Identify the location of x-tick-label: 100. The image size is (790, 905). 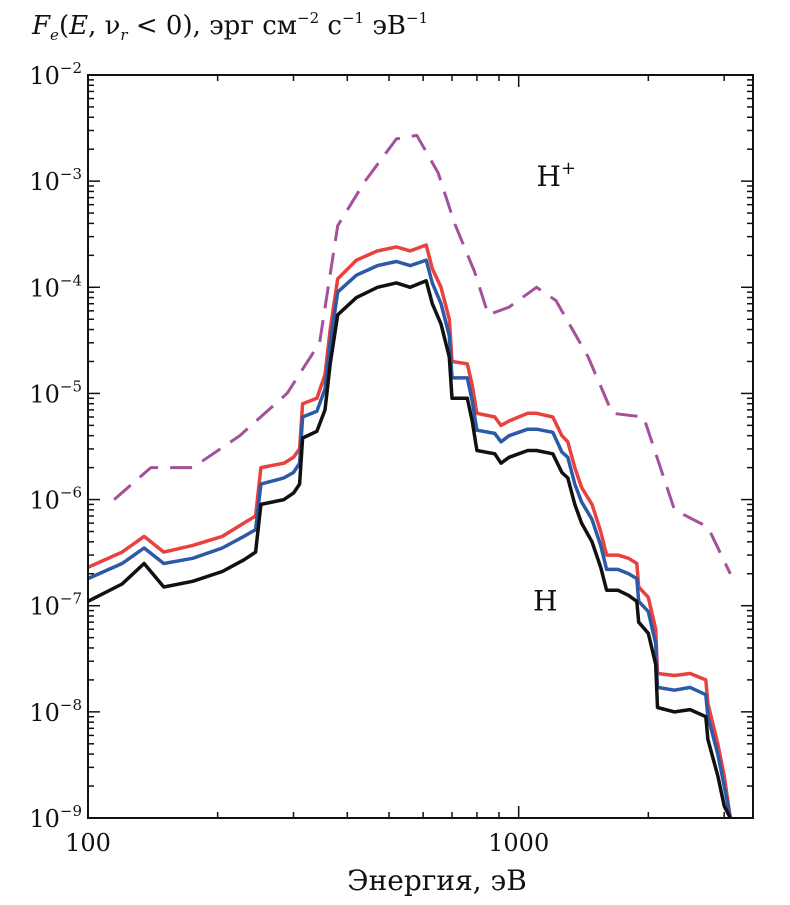
(88, 843).